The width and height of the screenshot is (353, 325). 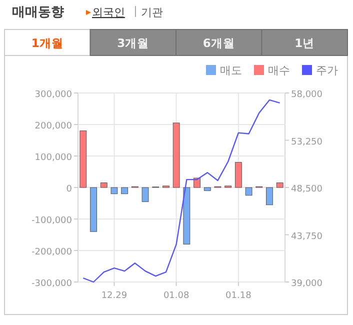 What do you see at coordinates (52, 221) in the screenshot?
I see `y-tick-label: -100,000` at bounding box center [52, 221].